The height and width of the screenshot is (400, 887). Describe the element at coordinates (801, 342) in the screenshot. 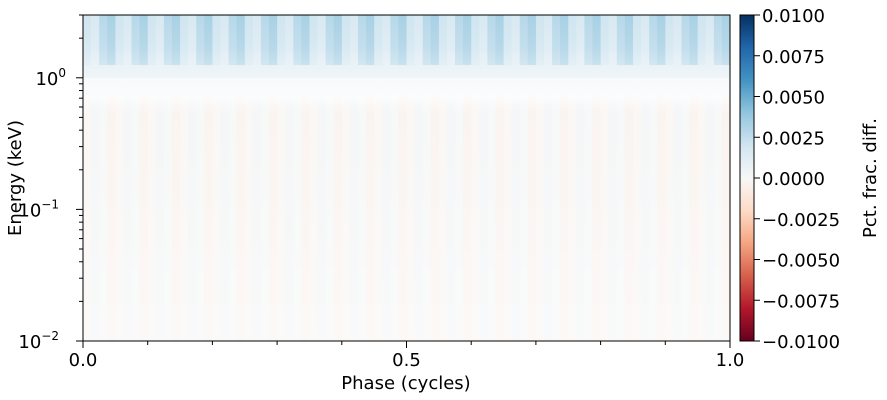

I see `colorbar-tick-label: −0.0100` at that location.